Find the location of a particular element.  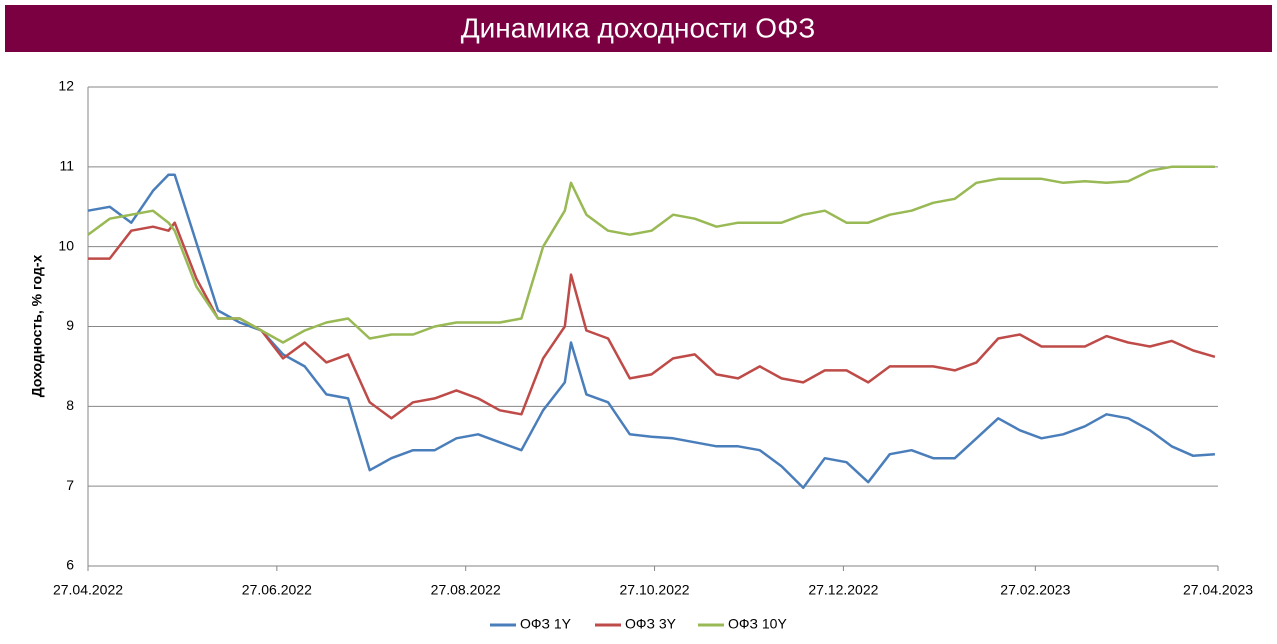

x-tick-label: 27.10.2022 is located at coordinates (655, 590).